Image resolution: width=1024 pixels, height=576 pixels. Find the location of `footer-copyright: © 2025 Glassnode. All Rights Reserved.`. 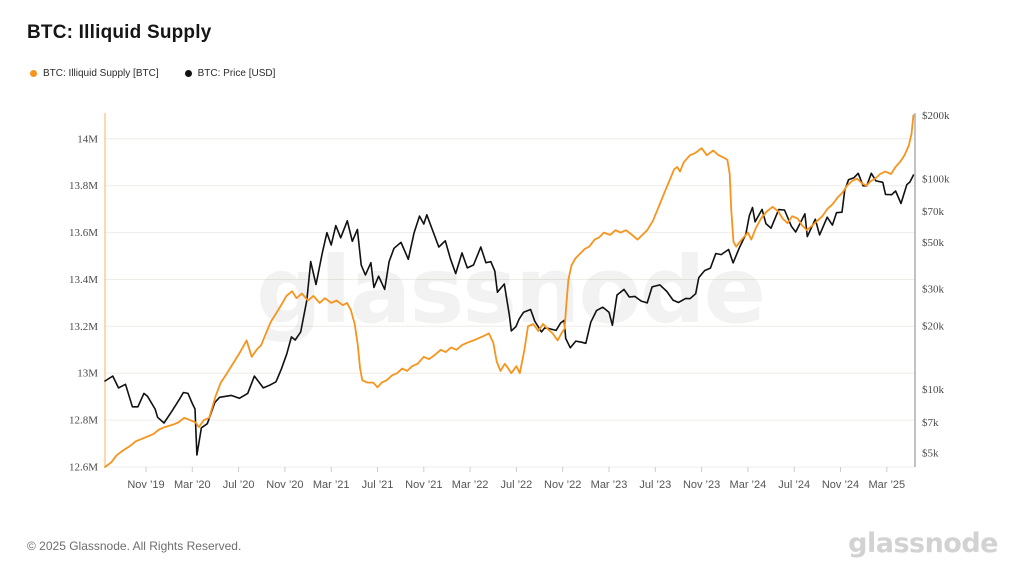

footer-copyright: © 2025 Glassnode. All Rights Reserved. is located at coordinates (134, 546).